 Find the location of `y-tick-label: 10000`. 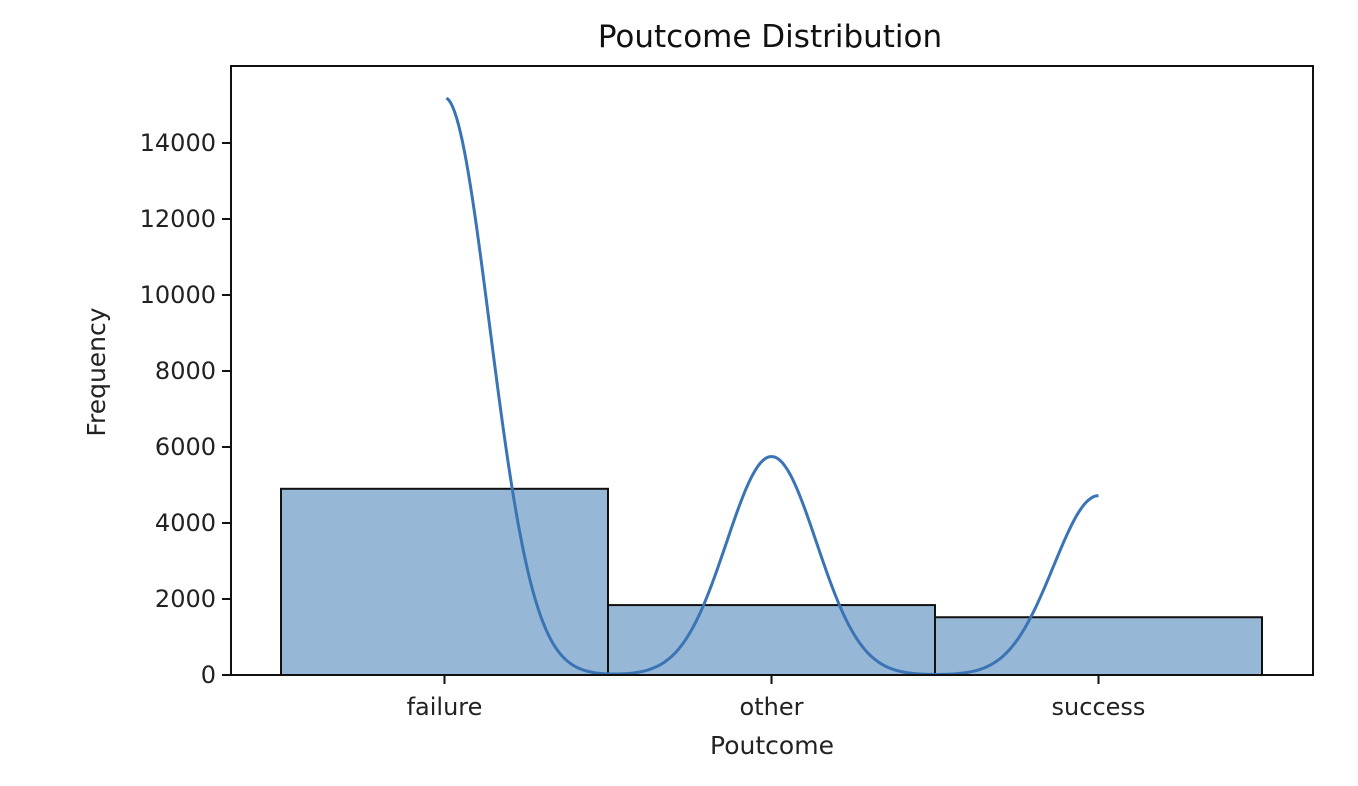

y-tick-label: 10000 is located at coordinates (178, 295).